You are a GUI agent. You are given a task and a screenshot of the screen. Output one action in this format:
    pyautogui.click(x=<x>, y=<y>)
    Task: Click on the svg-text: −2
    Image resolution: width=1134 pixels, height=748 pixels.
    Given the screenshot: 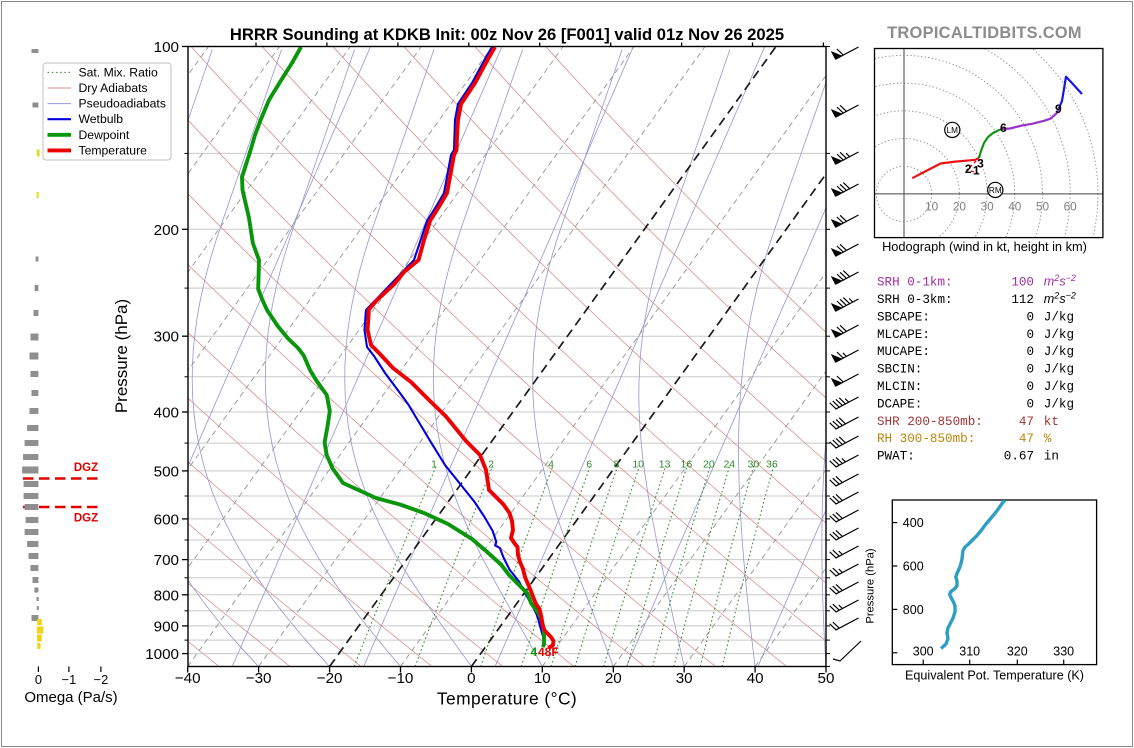 What is the action you would take?
    pyautogui.click(x=101, y=679)
    